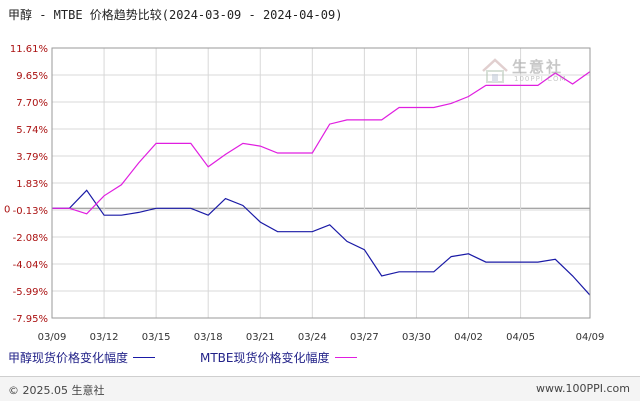 This screenshot has width=640, height=401. I want to click on legend-swatch-mtbe, so click(345, 357).